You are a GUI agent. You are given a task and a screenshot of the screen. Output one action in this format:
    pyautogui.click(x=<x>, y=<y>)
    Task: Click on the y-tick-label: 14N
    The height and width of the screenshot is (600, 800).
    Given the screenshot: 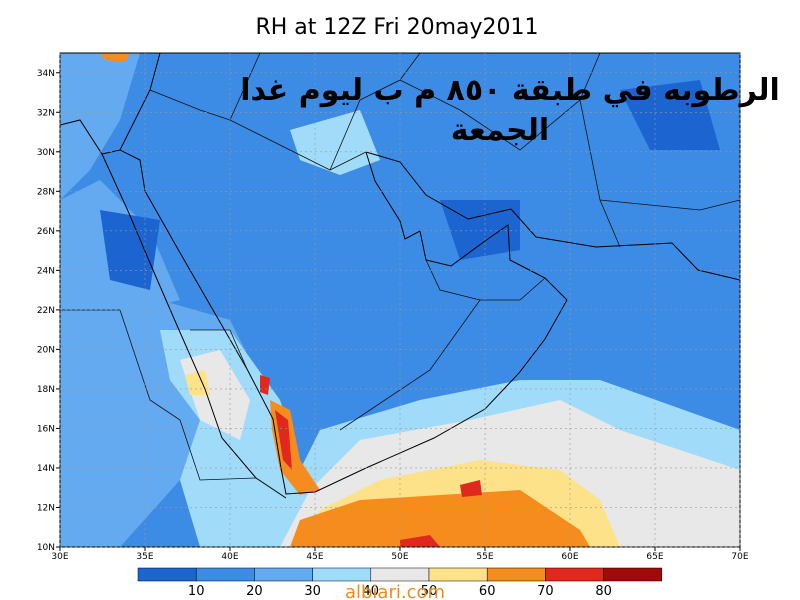 What is the action you would take?
    pyautogui.click(x=46, y=469)
    